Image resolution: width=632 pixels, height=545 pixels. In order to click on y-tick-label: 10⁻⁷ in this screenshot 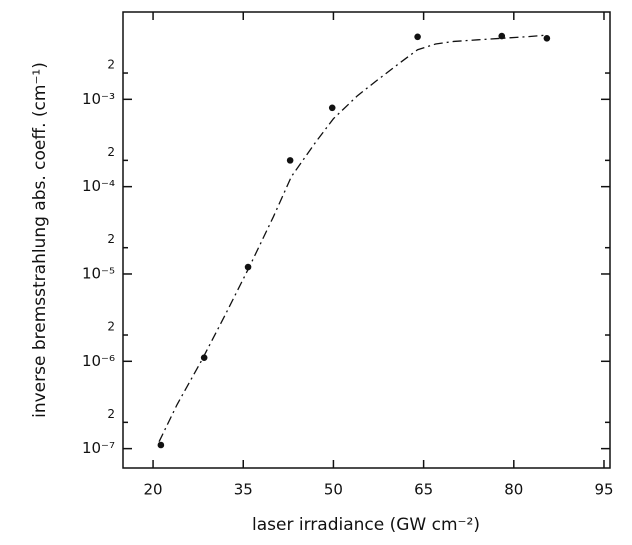, I will do `click(98, 448)`.